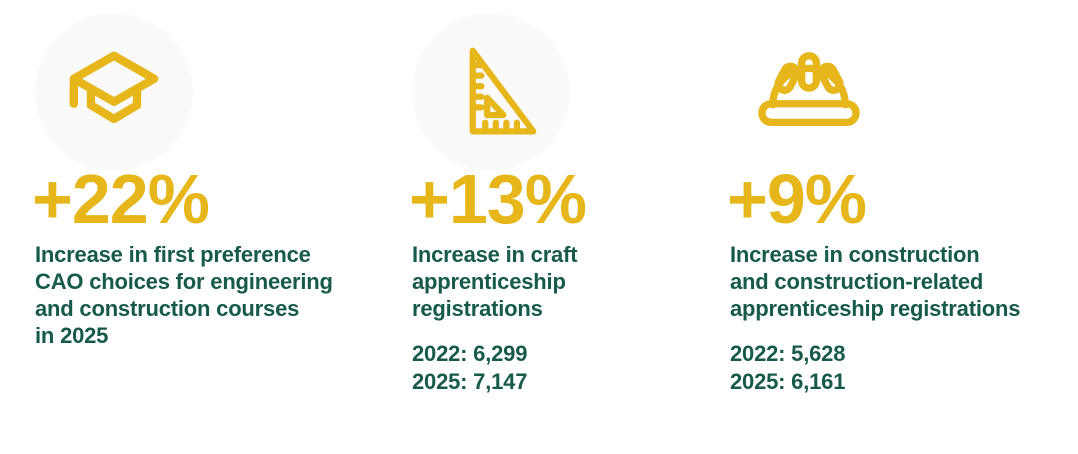 This screenshot has height=454, width=1078. What do you see at coordinates (495, 254) in the screenshot?
I see `description-line: Increase in craft` at bounding box center [495, 254].